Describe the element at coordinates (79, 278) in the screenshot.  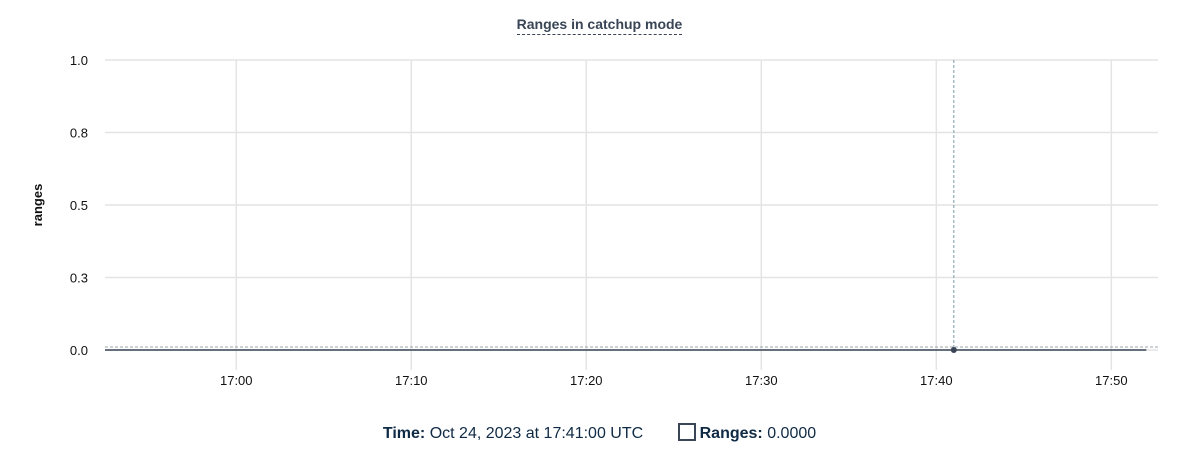
I see `y-tick-label: 0.3` at that location.